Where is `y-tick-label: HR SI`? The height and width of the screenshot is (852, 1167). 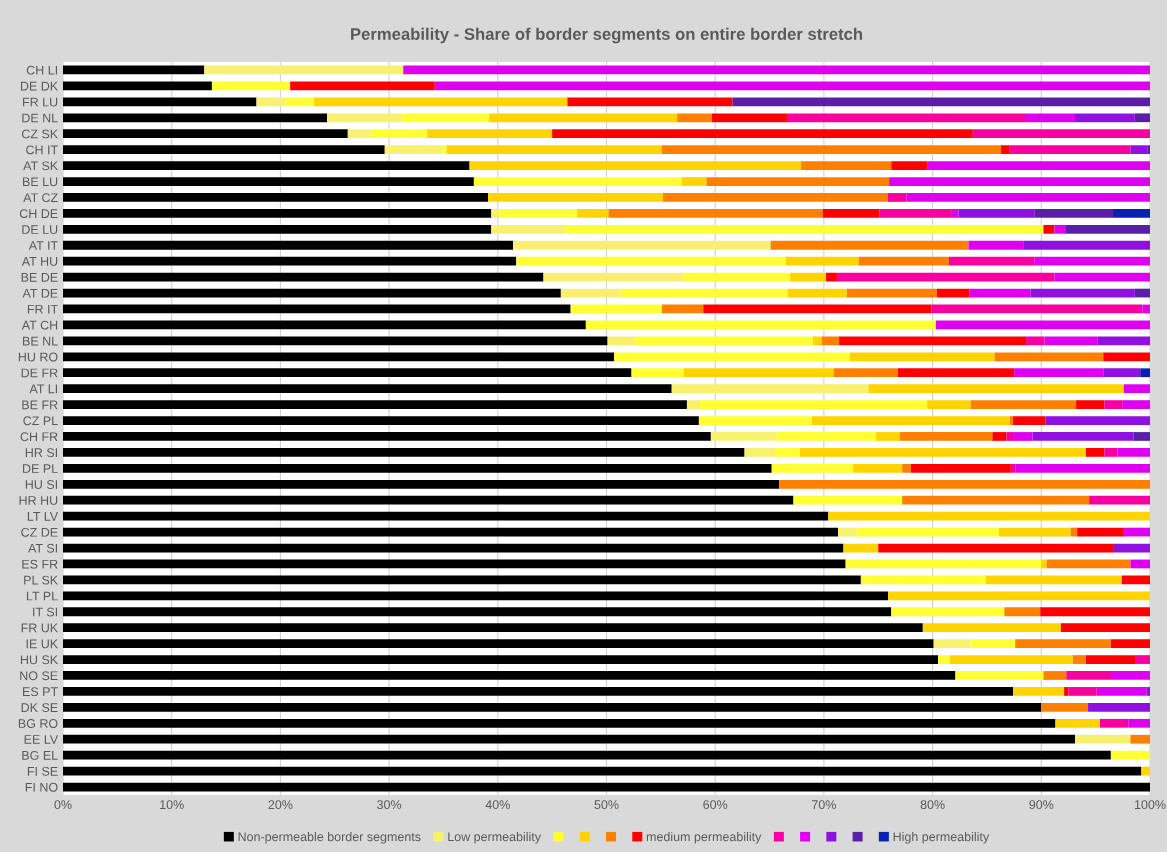 y-tick-label: HR SI is located at coordinates (41, 453).